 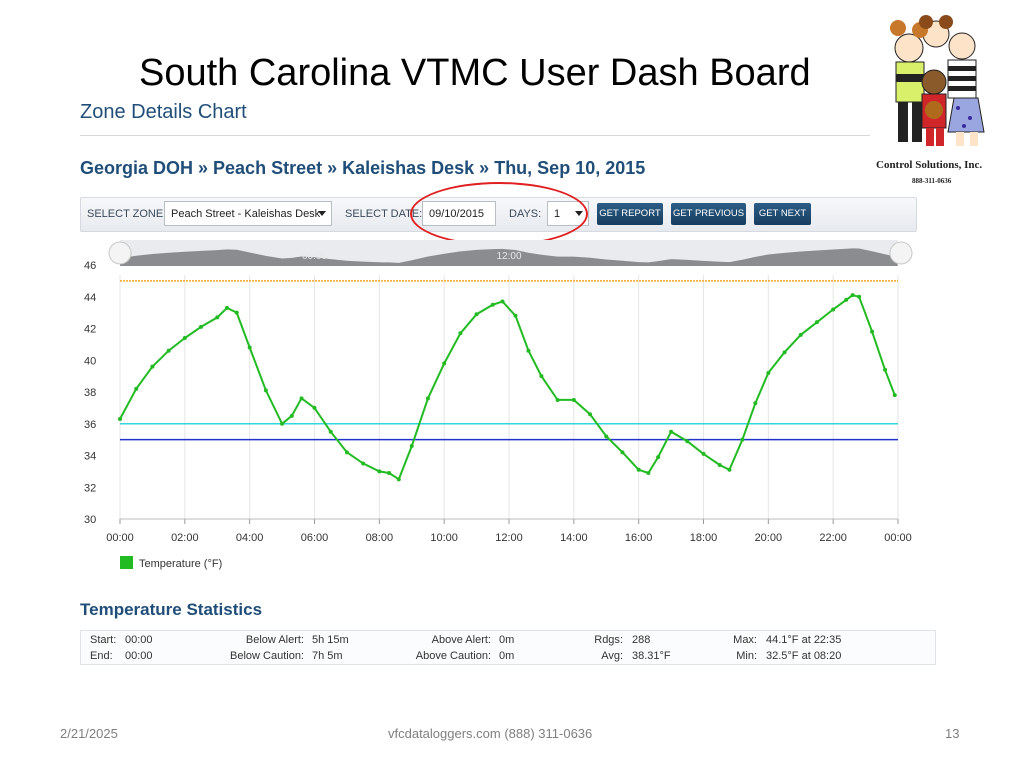 What do you see at coordinates (929, 165) in the screenshot?
I see `company-name: Control Solutions, Inc.` at bounding box center [929, 165].